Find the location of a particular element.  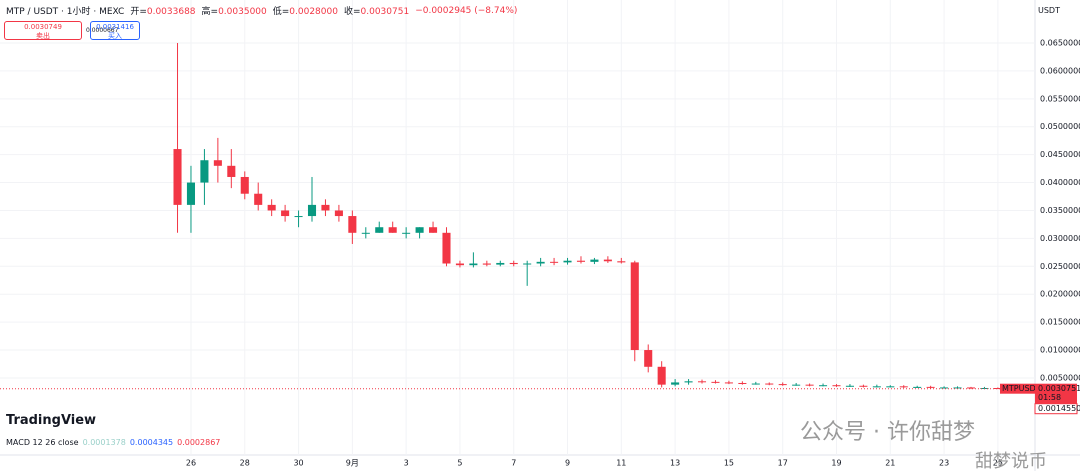

buy-price: 0.0031416 is located at coordinates (115, 27).